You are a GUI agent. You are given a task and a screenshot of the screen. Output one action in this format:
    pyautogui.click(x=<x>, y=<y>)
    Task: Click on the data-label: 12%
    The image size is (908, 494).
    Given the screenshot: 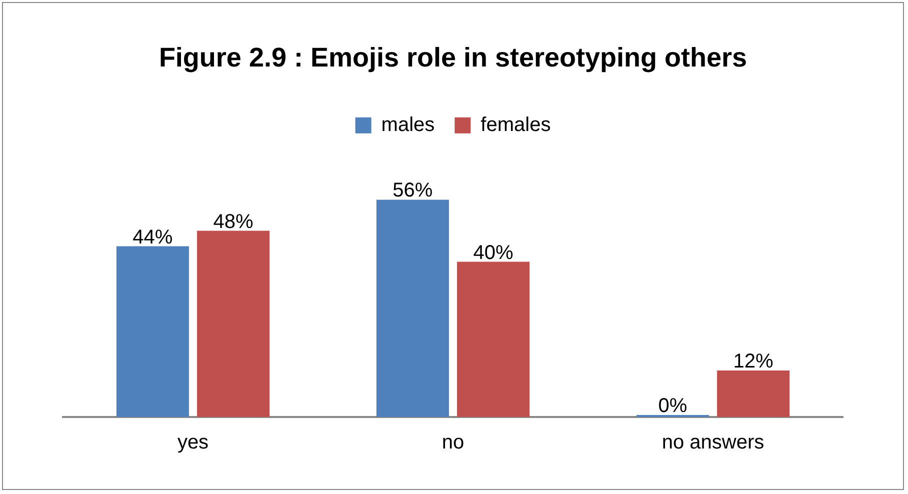 What is the action you would take?
    pyautogui.click(x=753, y=361)
    